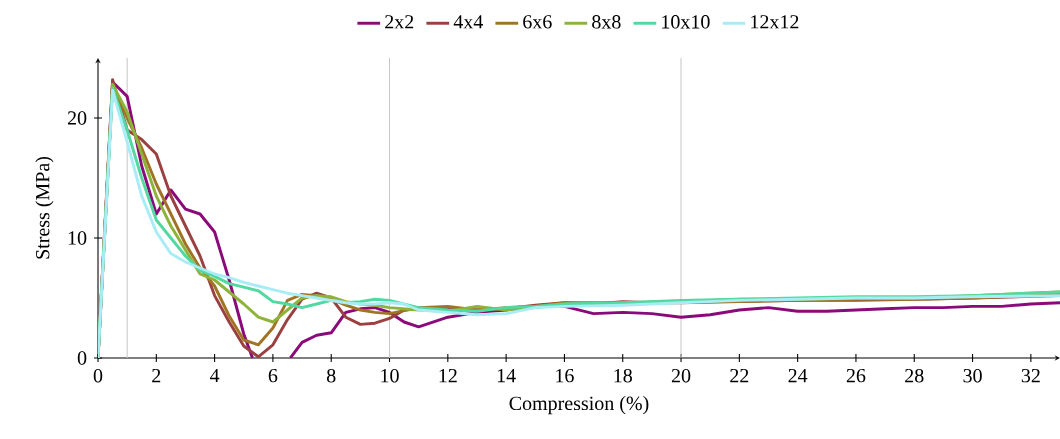 The height and width of the screenshot is (439, 1060). Describe the element at coordinates (775, 22) in the screenshot. I see `legend-label: 12x12` at that location.